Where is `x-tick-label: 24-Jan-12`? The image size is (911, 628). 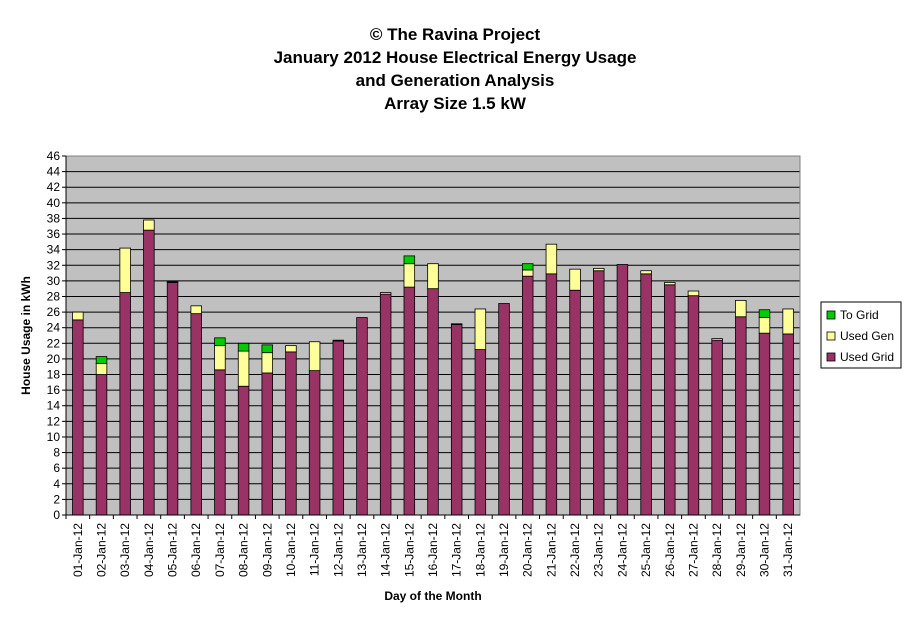 x-tick-label: 24-Jan-12 is located at coordinates (622, 550).